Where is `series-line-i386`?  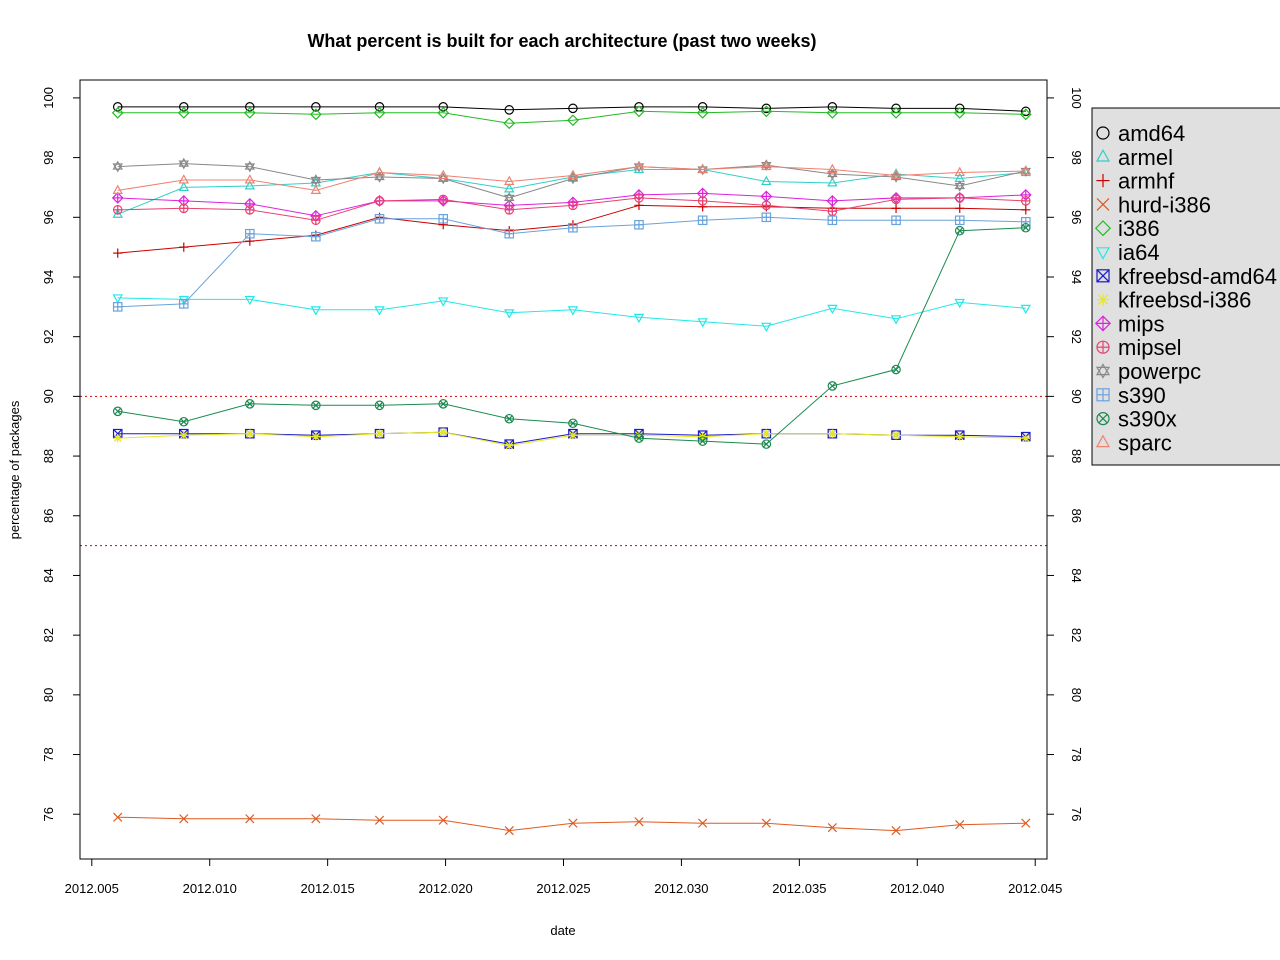
series-line-i386 is located at coordinates (571, 117).